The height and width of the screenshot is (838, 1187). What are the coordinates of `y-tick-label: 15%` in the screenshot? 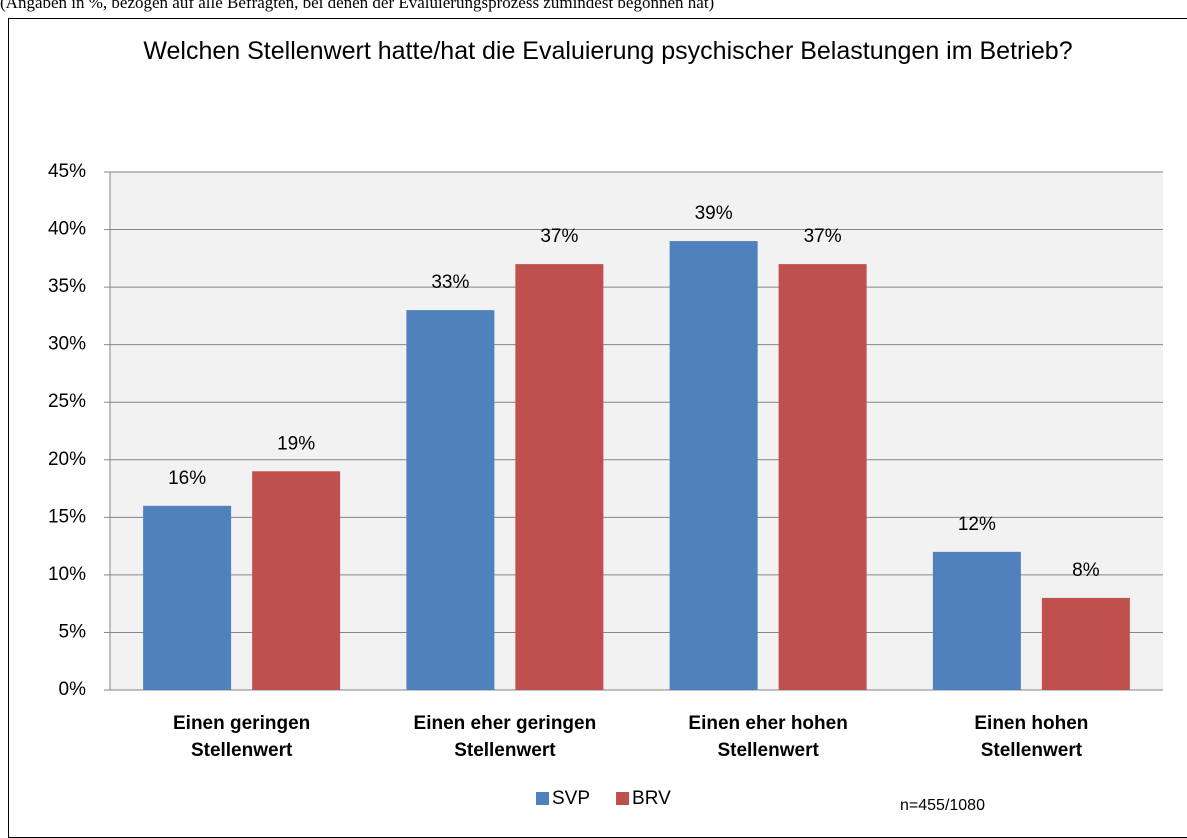 It's located at (67, 516).